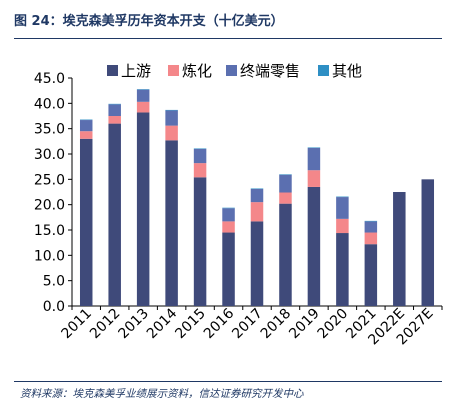 The width and height of the screenshot is (455, 407). I want to click on y-tick-label: 25.0, so click(49, 180).